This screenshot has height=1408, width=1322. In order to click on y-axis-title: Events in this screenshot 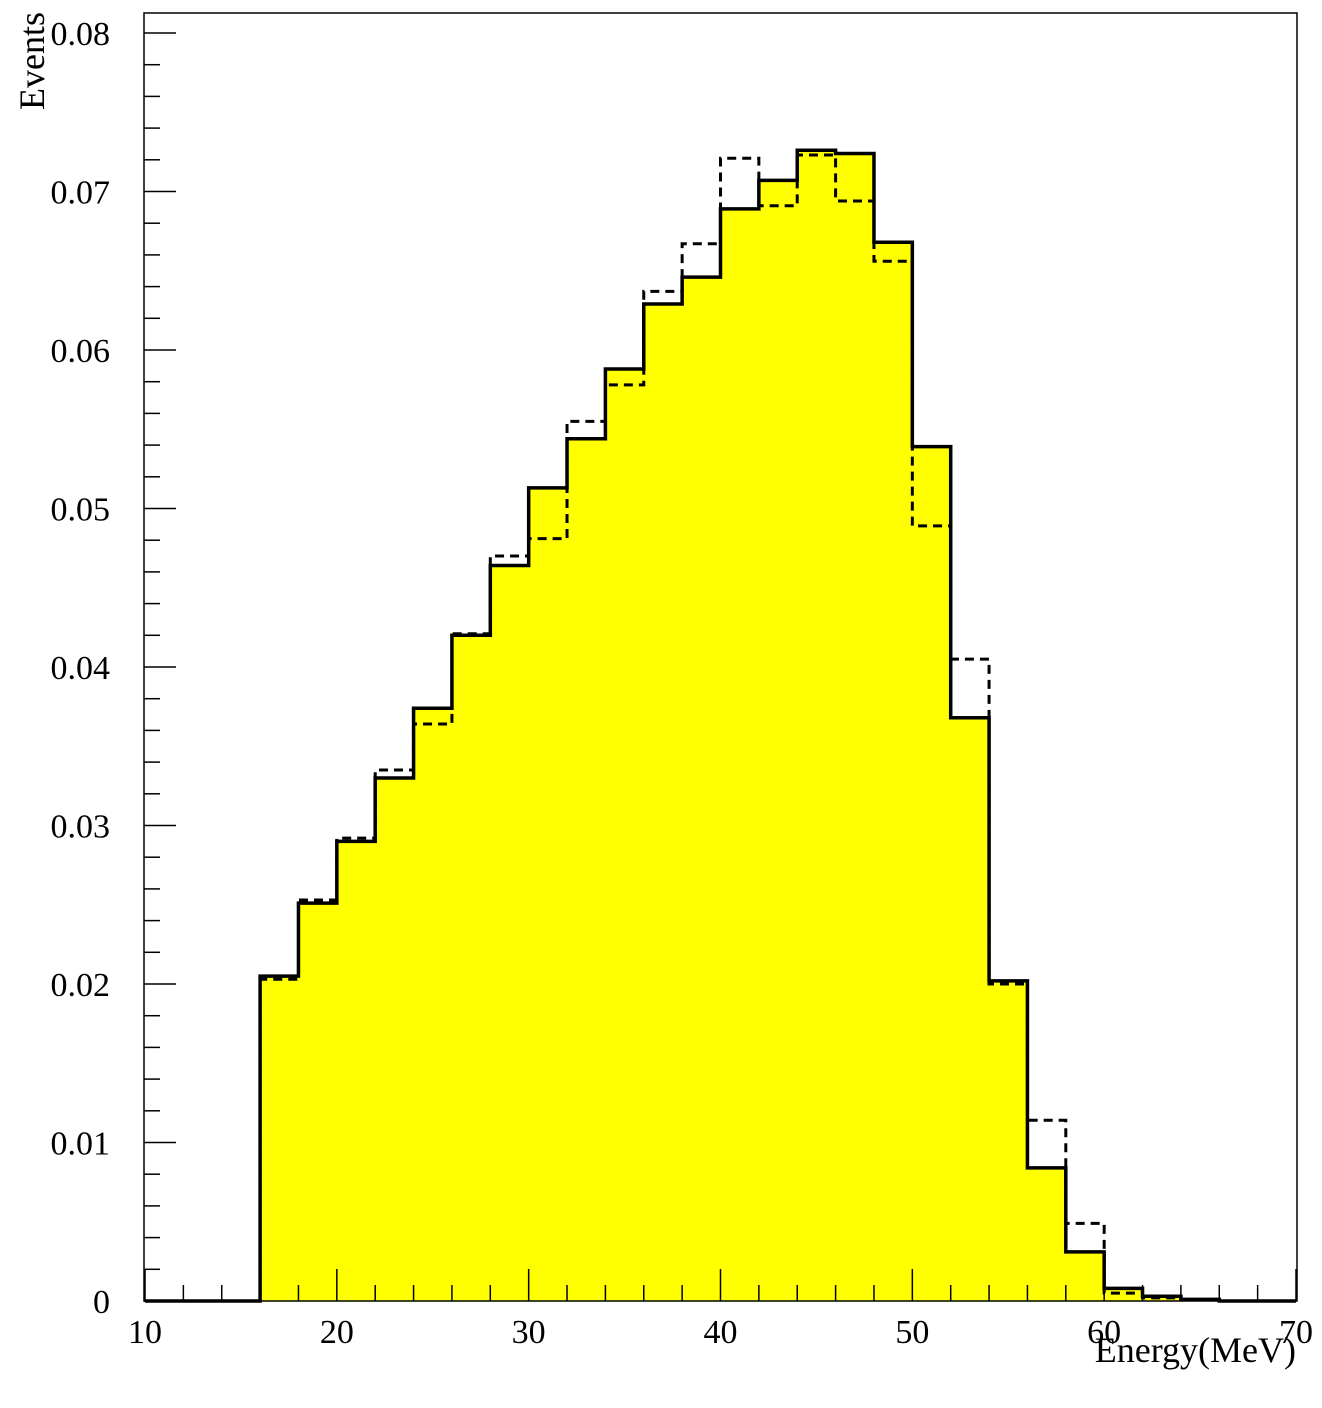, I will do `click(32, 61)`.